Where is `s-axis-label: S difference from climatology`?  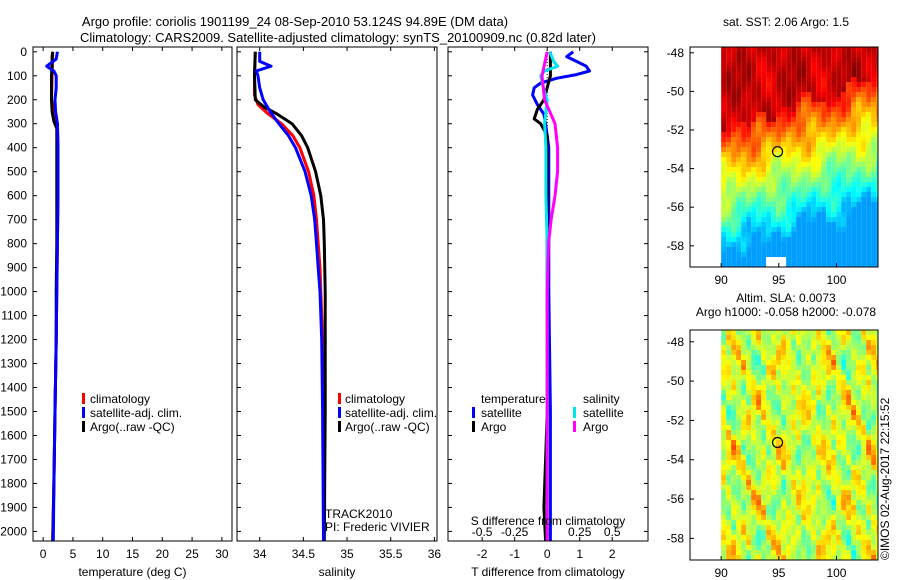 s-axis-label: S difference from climatology is located at coordinates (548, 521).